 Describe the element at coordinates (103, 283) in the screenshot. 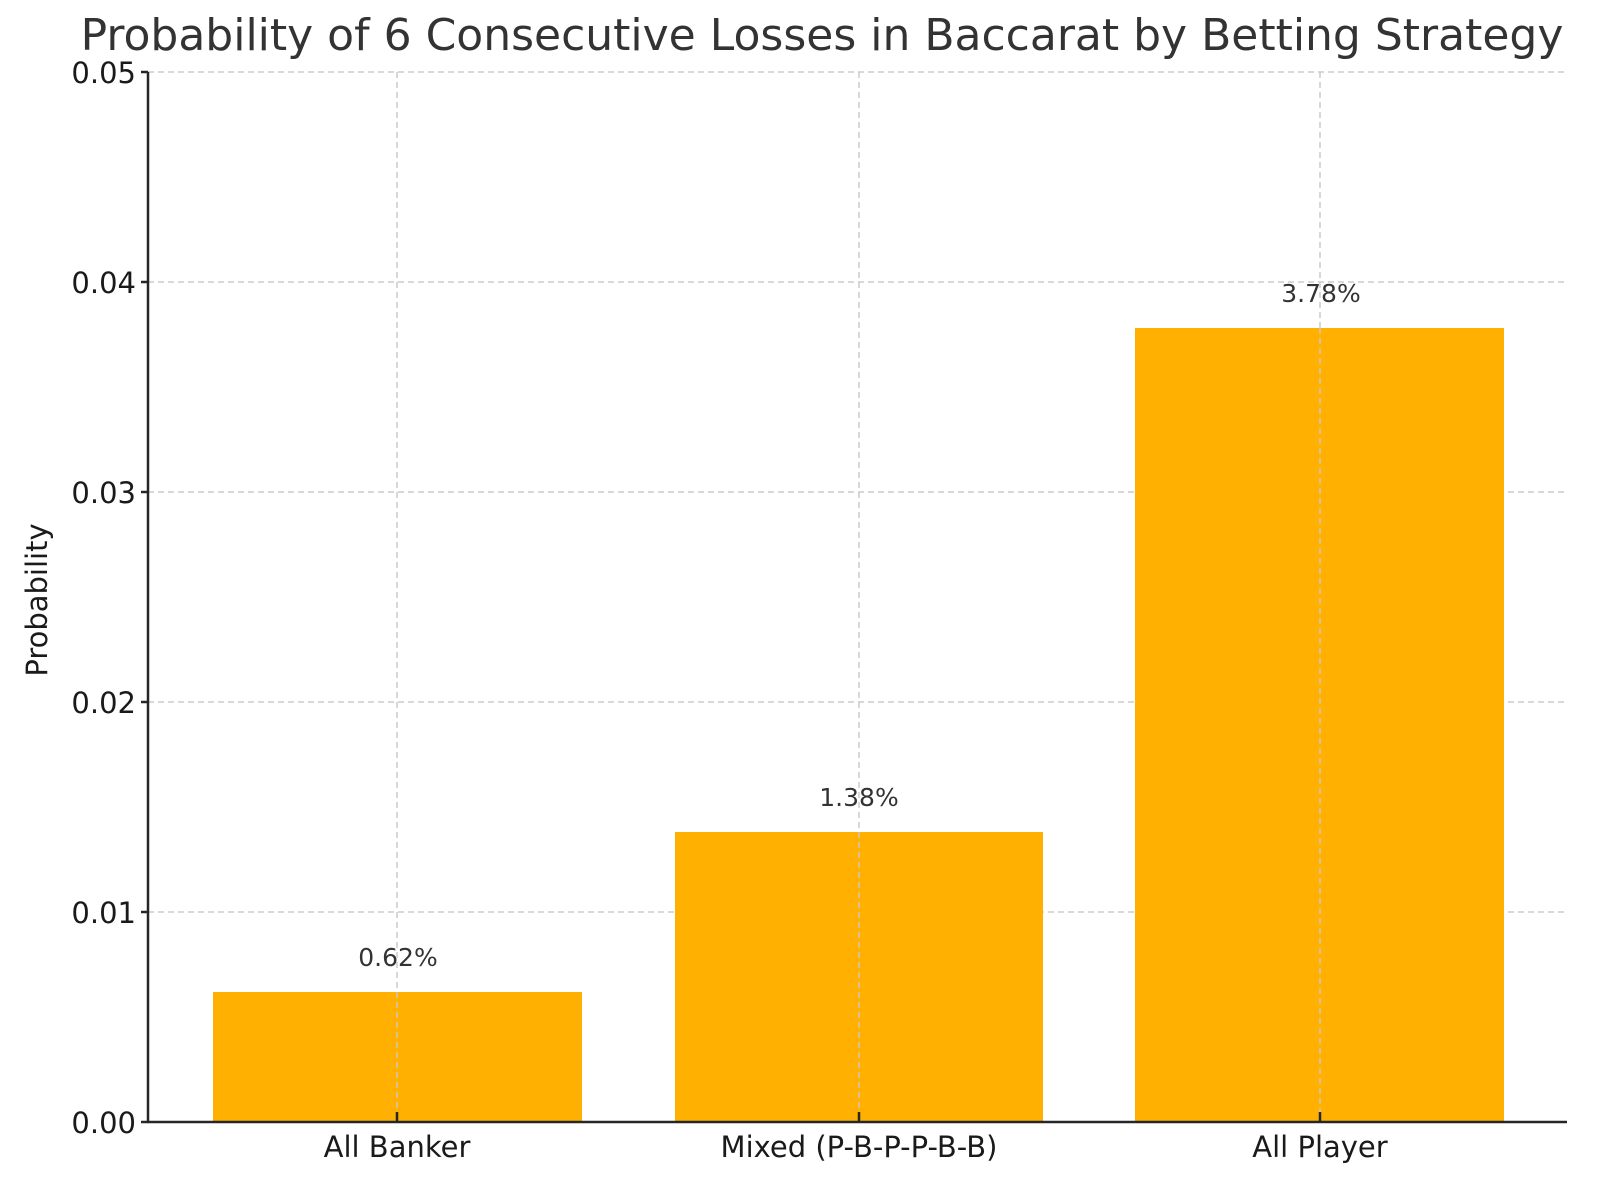

I see `y-tick-label: 0.04` at that location.